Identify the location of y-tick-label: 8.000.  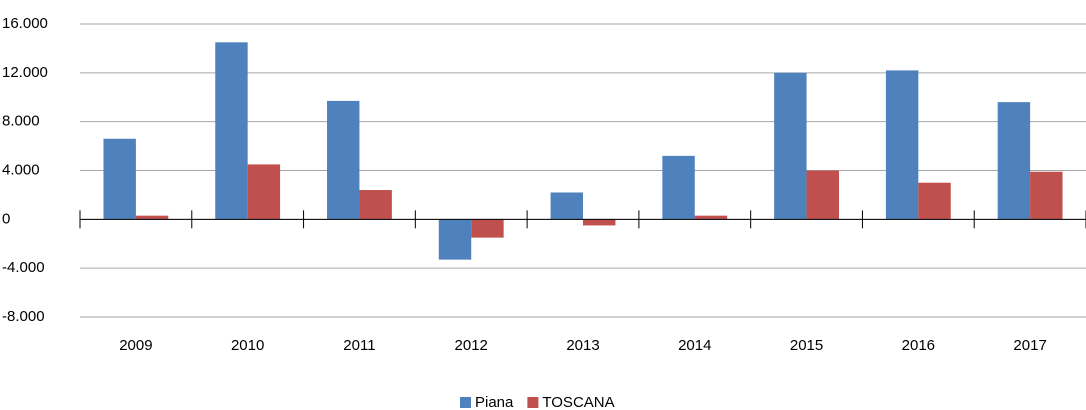
(21, 121).